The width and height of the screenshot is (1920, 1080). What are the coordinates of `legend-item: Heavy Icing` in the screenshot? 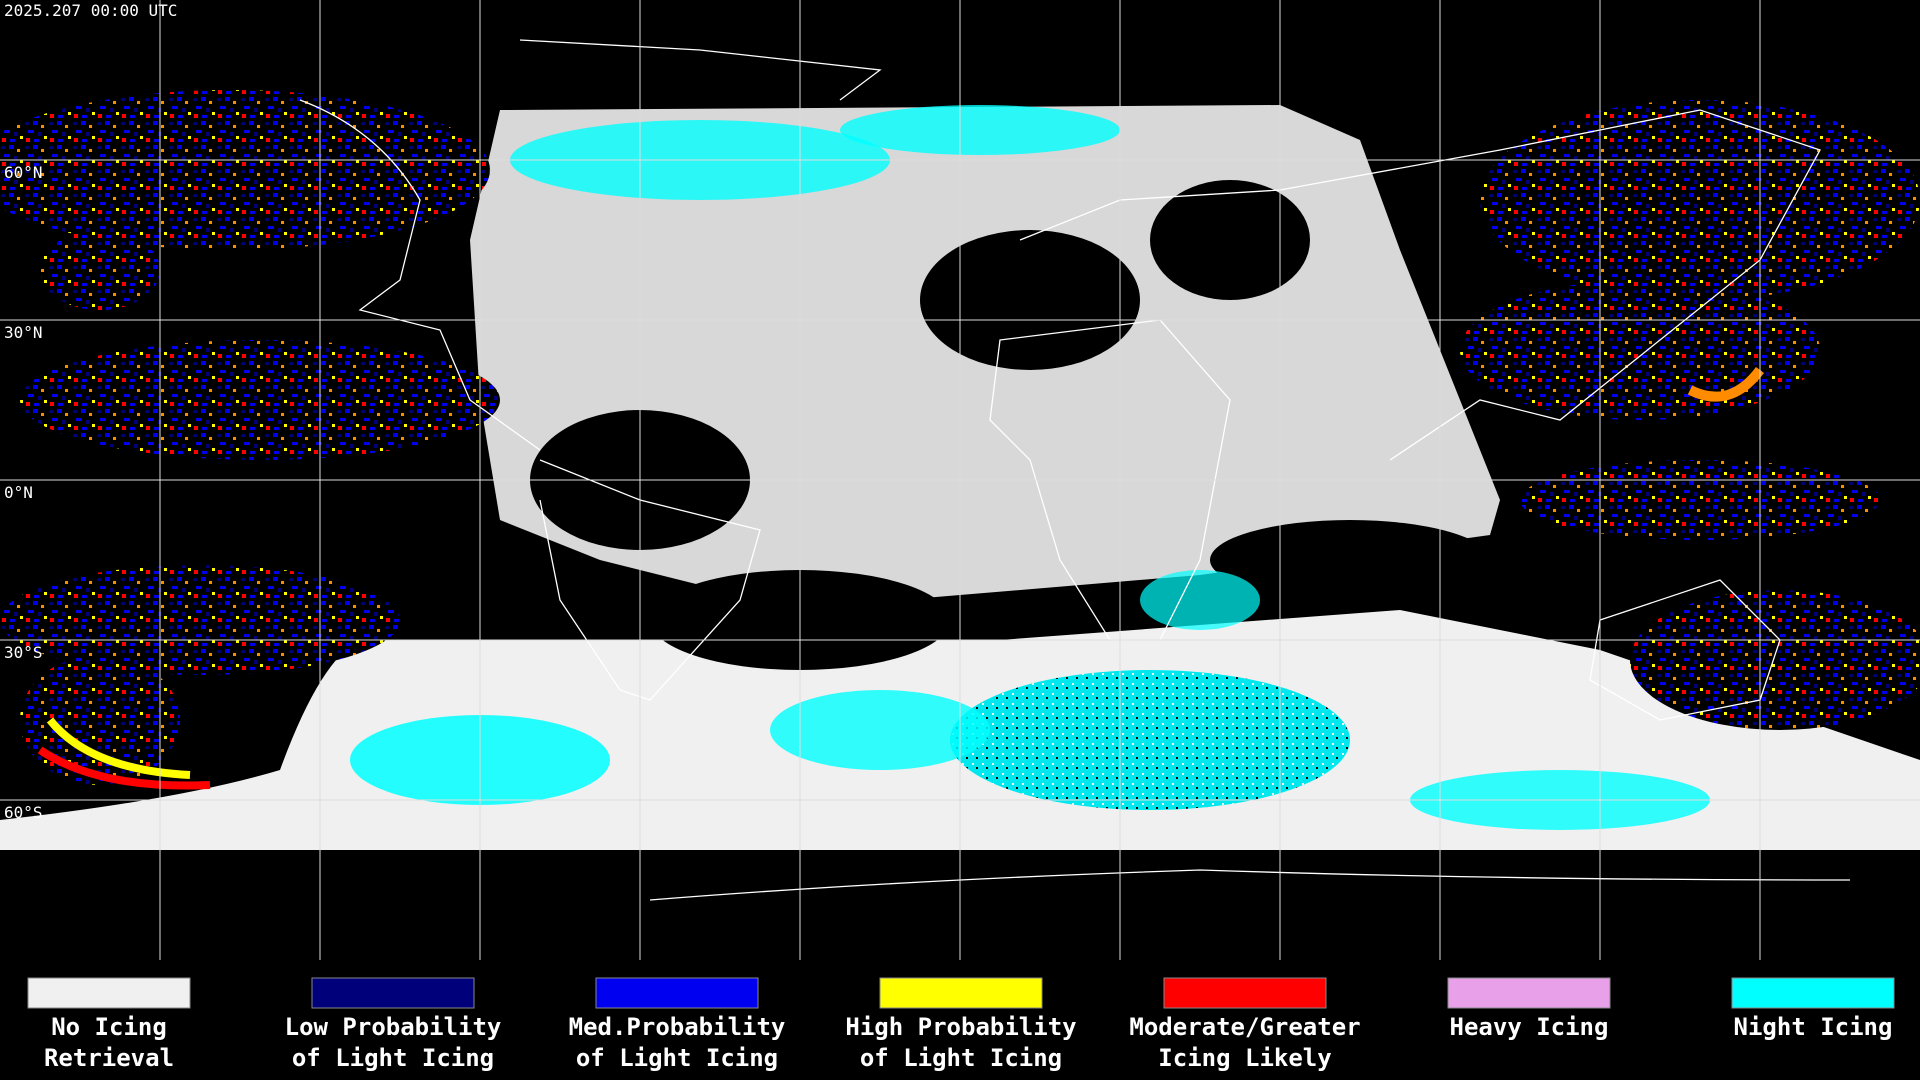 It's located at (1529, 1009).